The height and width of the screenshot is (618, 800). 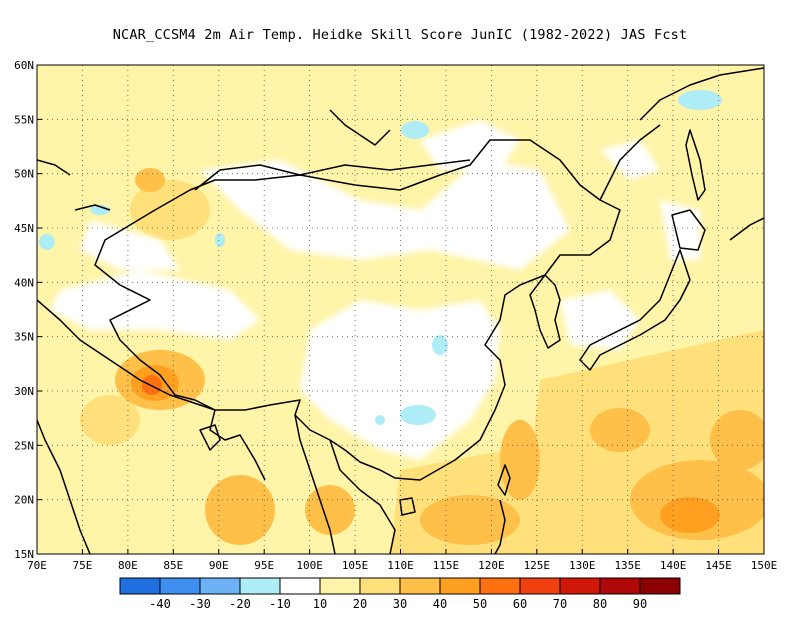 I want to click on lon-tick-label: 115E, so click(x=446, y=565).